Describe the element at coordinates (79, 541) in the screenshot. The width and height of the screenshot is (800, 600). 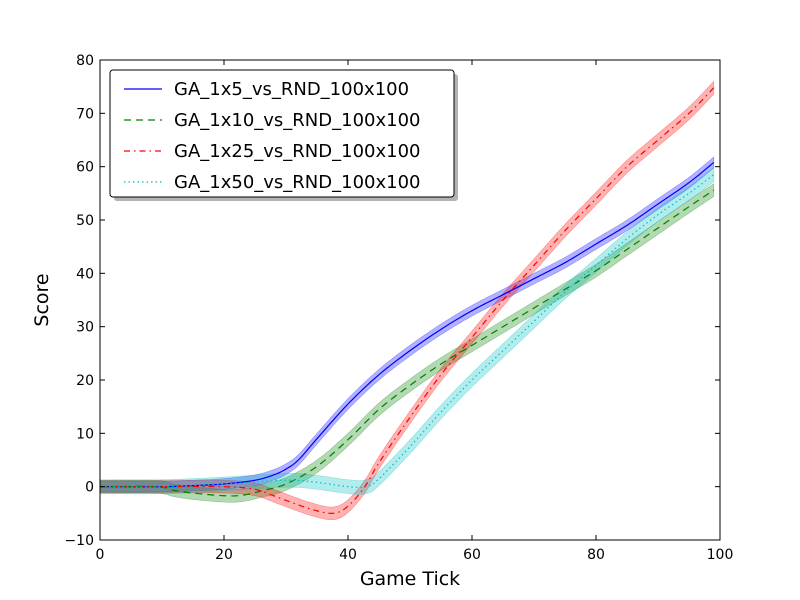
I see `y-tick-label: −10` at that location.